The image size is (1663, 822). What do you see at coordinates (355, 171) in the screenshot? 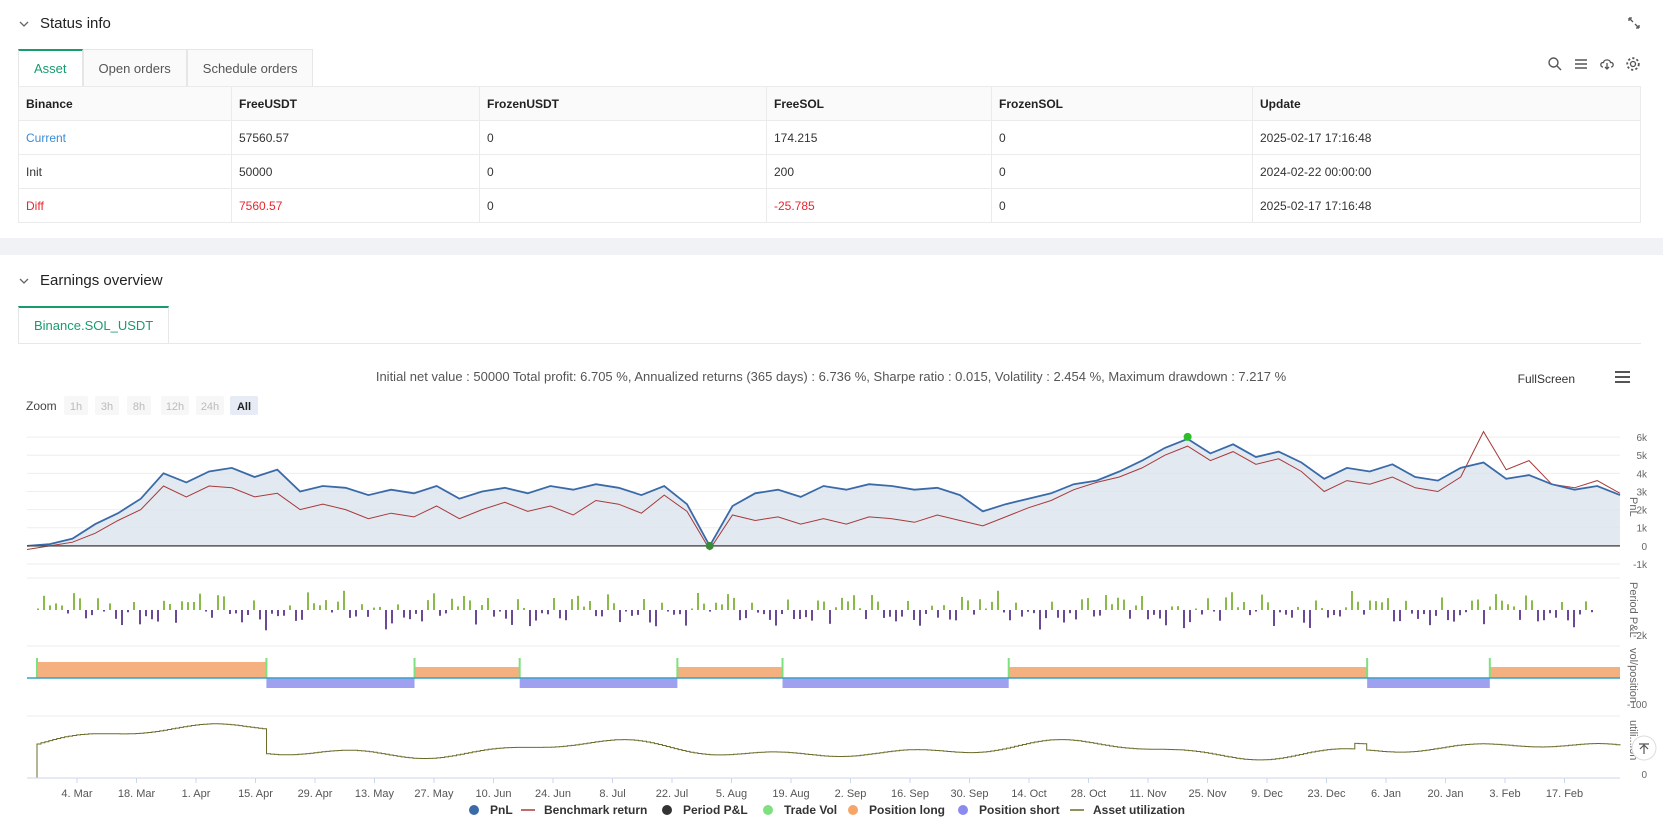
I see `table-cell: 50000` at bounding box center [355, 171].